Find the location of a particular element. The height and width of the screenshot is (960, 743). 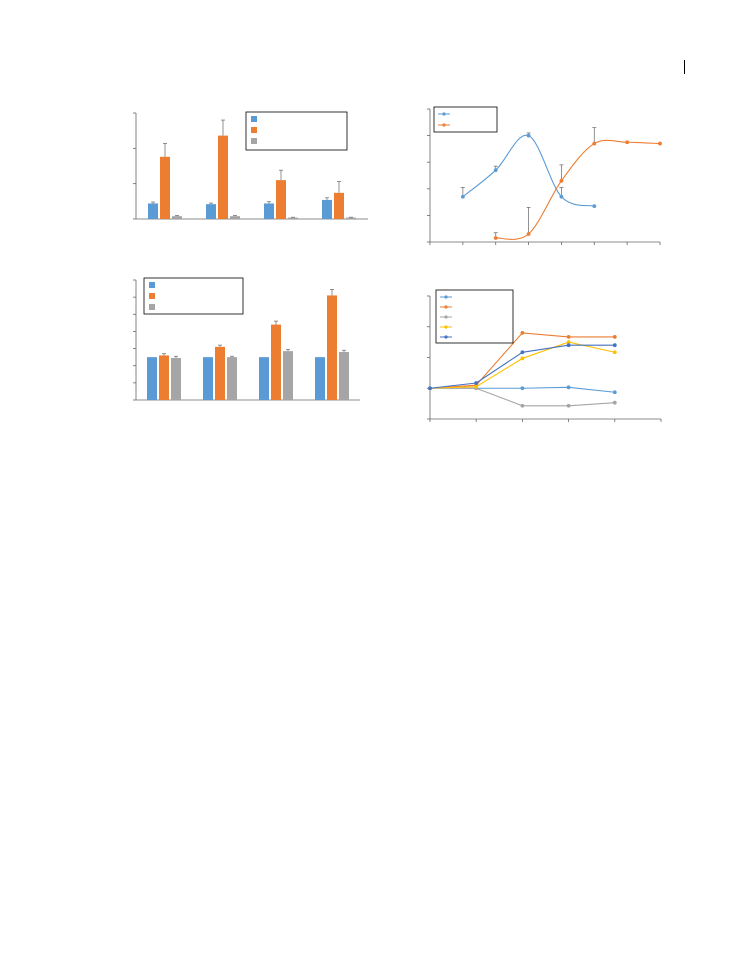

chart-bar-top-left is located at coordinates (250, 165).